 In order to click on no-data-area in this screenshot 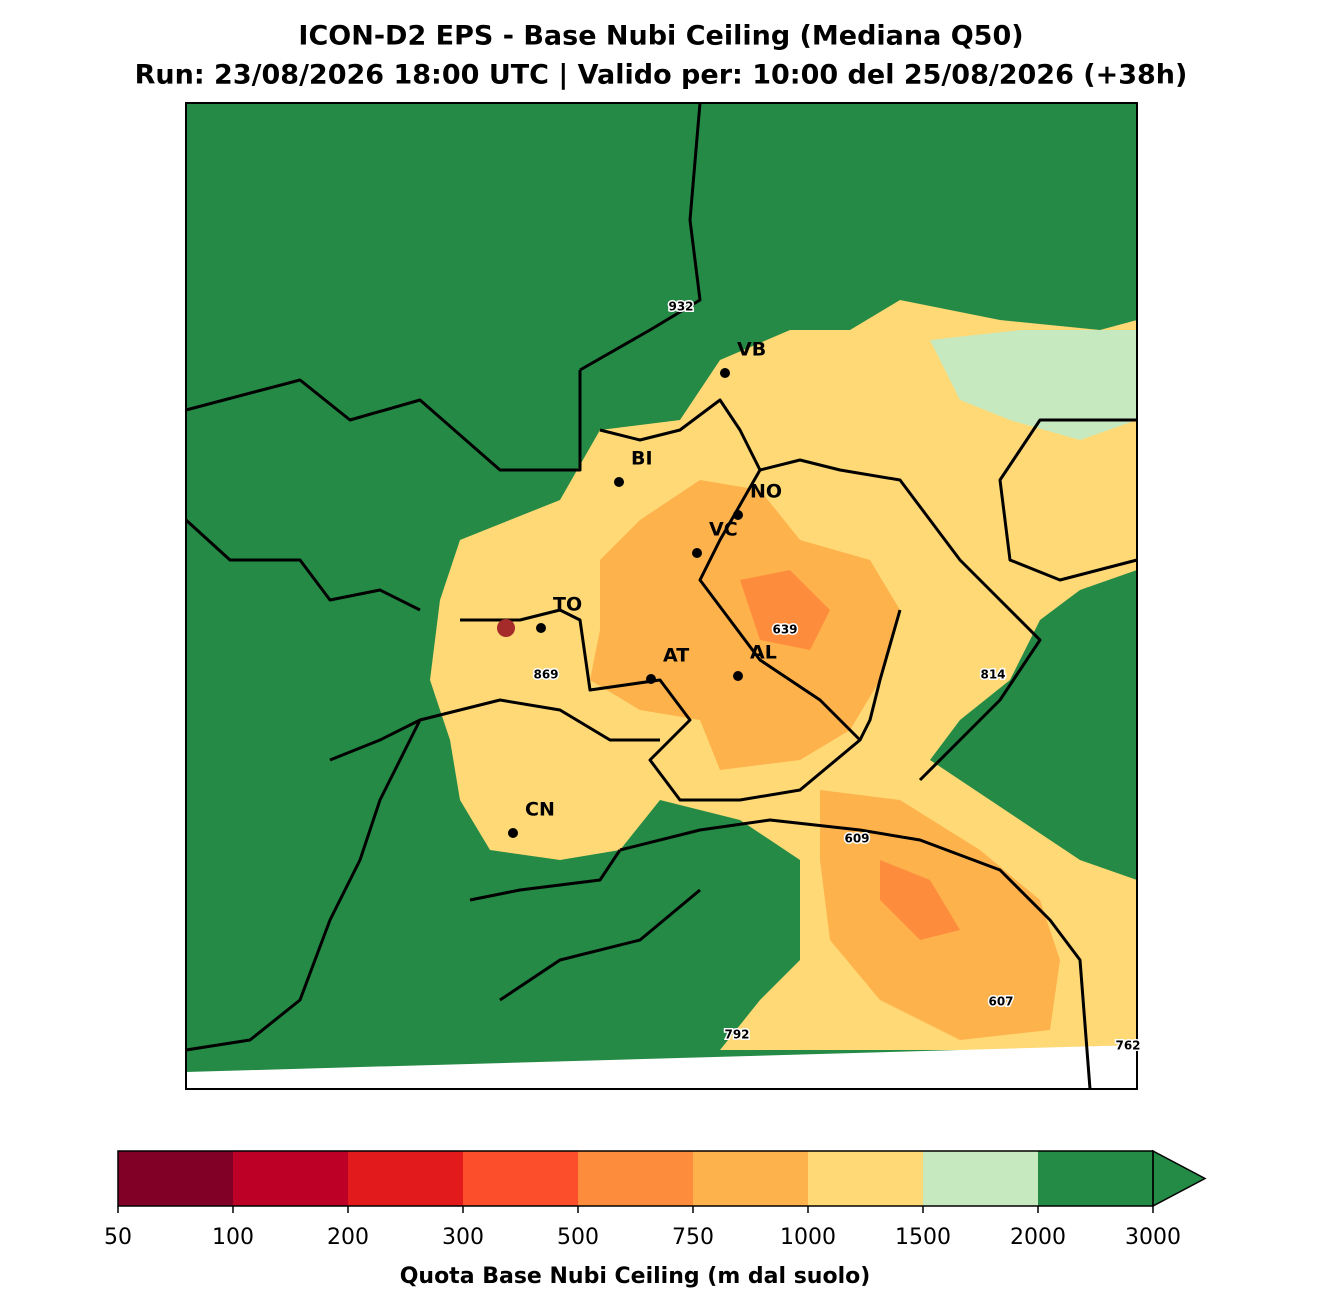, I will do `click(661, 1067)`.